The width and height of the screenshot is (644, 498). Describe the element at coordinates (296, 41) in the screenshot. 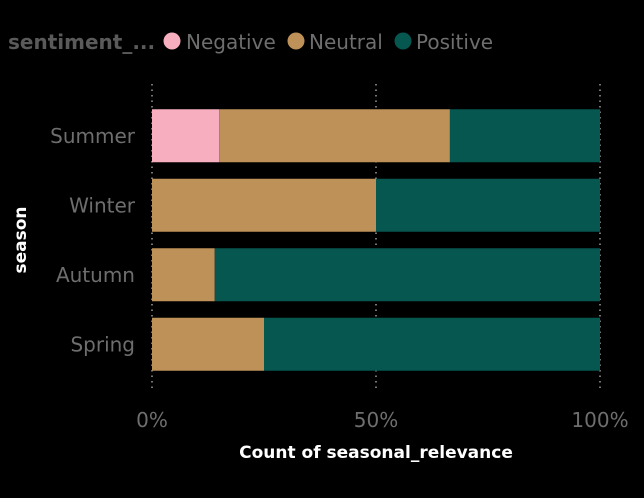

I see `legend-marker-neutral` at that location.